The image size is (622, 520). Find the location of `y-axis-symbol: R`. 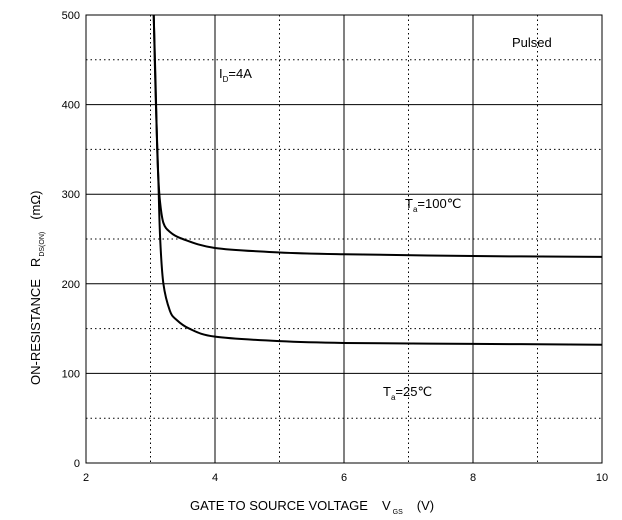

y-axis-symbol: R is located at coordinates (35, 262).